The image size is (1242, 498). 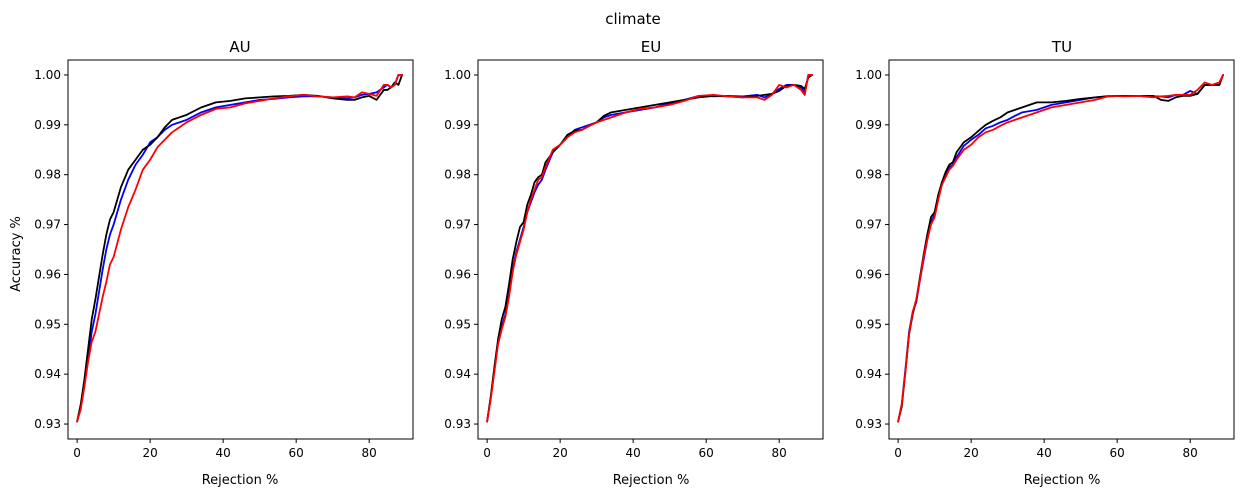 I want to click on y-tick-label-eu: 0.94, so click(x=457, y=374).